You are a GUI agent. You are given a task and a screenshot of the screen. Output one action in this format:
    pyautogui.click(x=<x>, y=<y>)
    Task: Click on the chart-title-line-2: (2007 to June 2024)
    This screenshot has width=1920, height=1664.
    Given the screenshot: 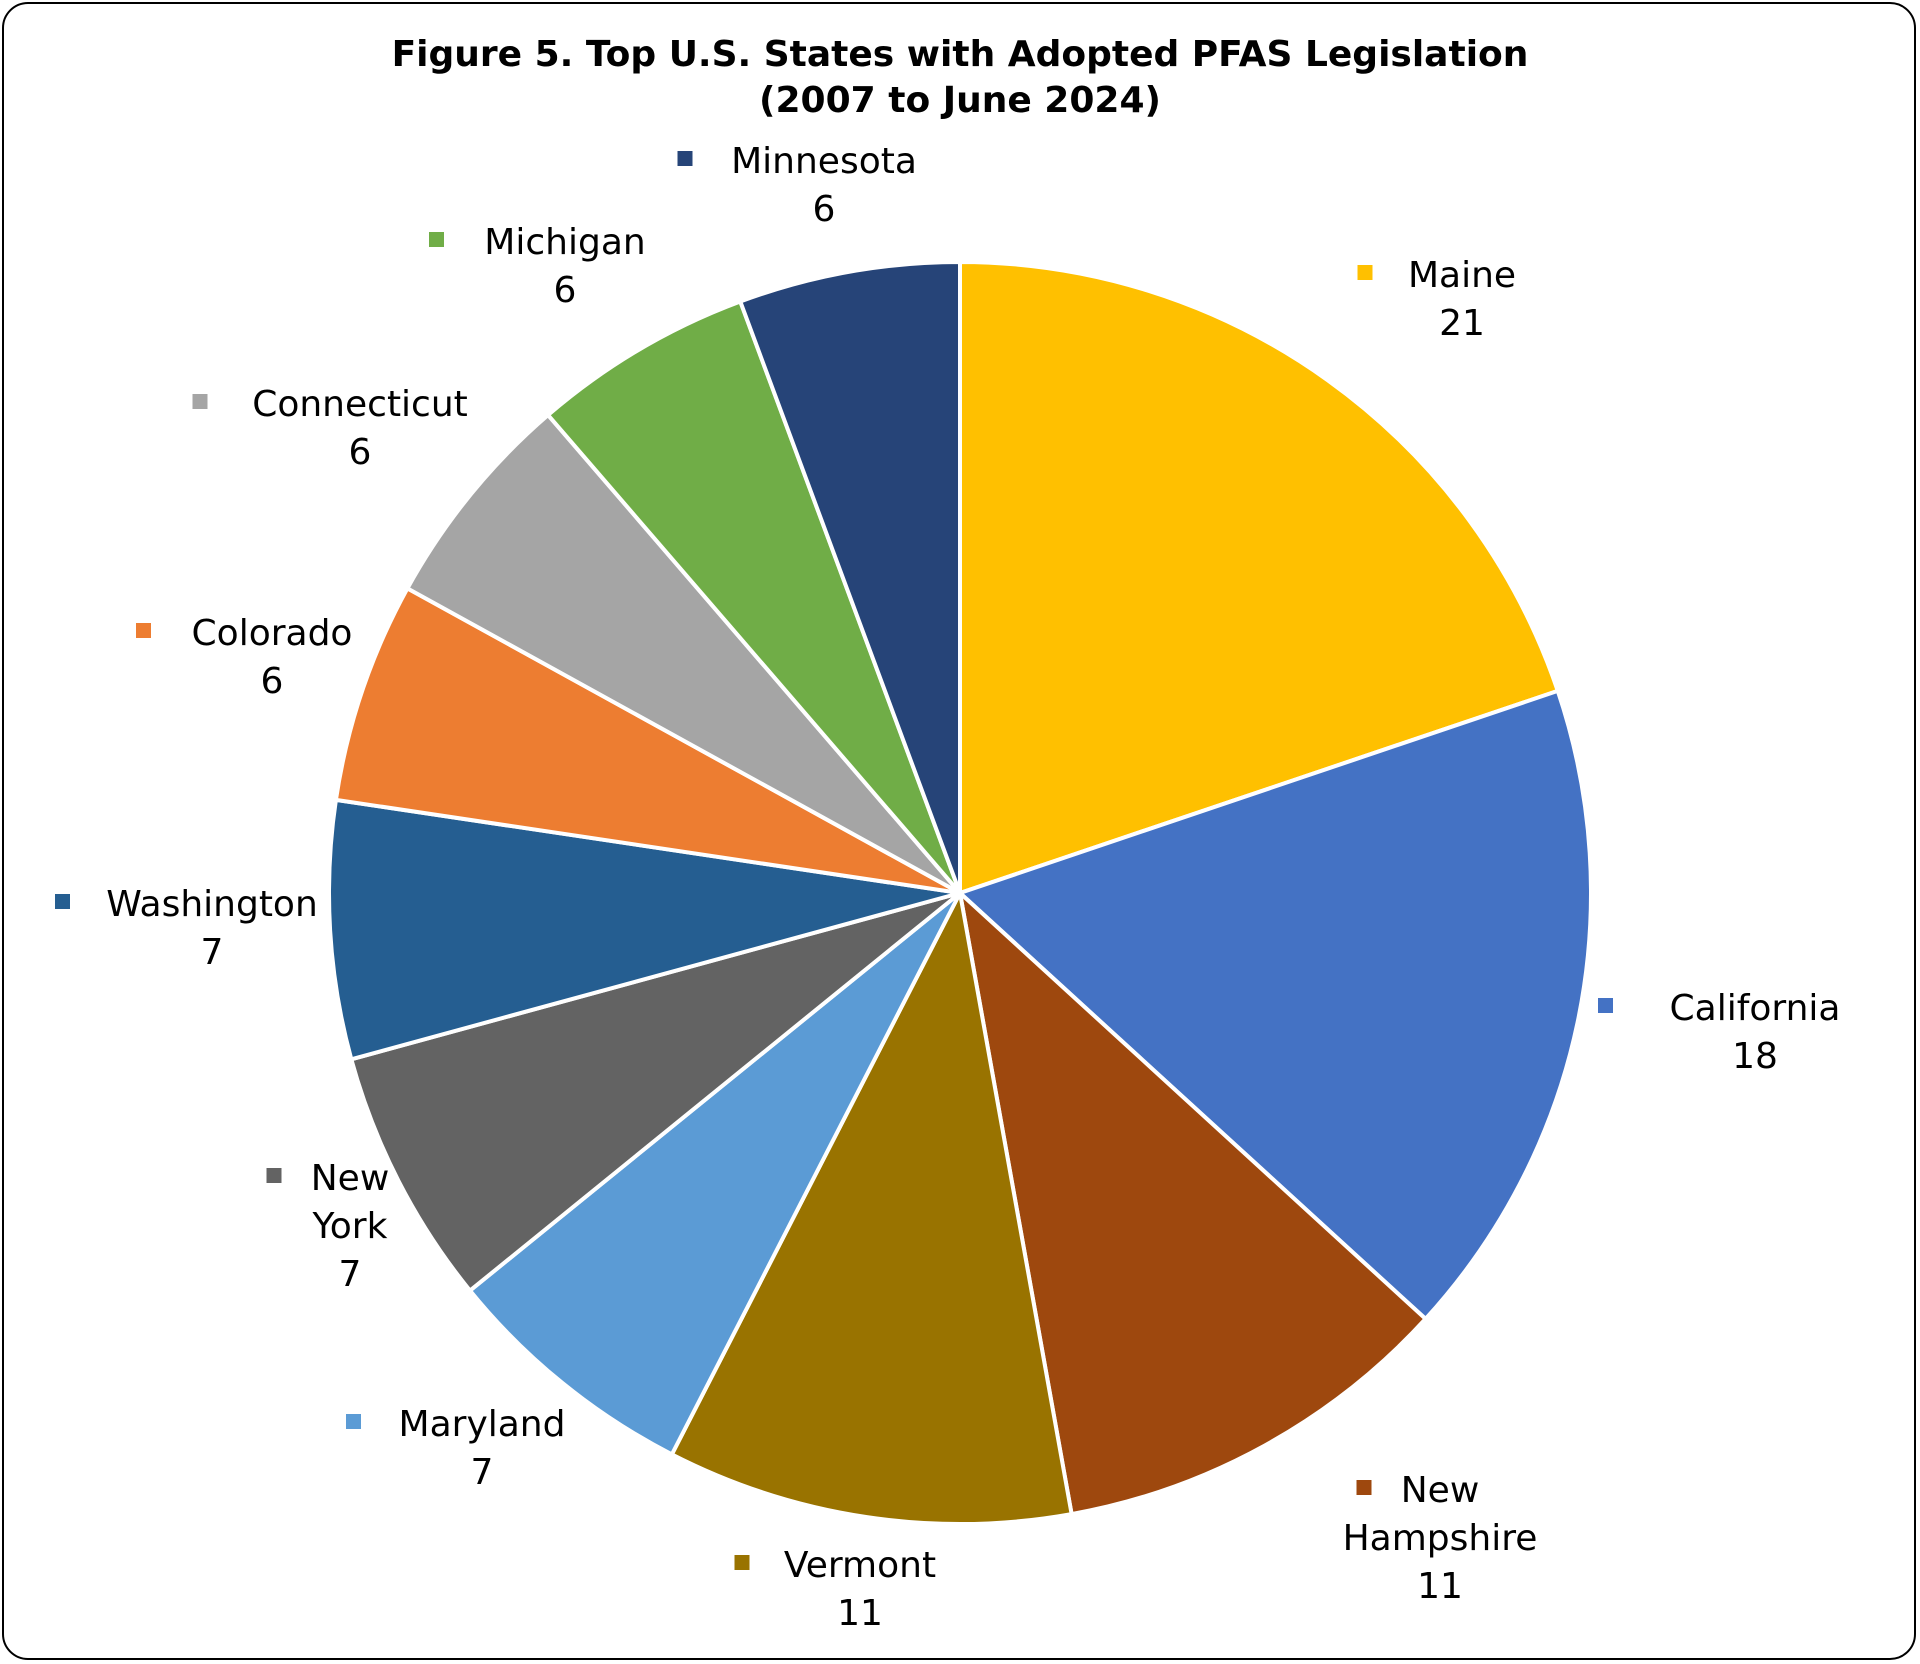 What is the action you would take?
    pyautogui.click(x=960, y=100)
    